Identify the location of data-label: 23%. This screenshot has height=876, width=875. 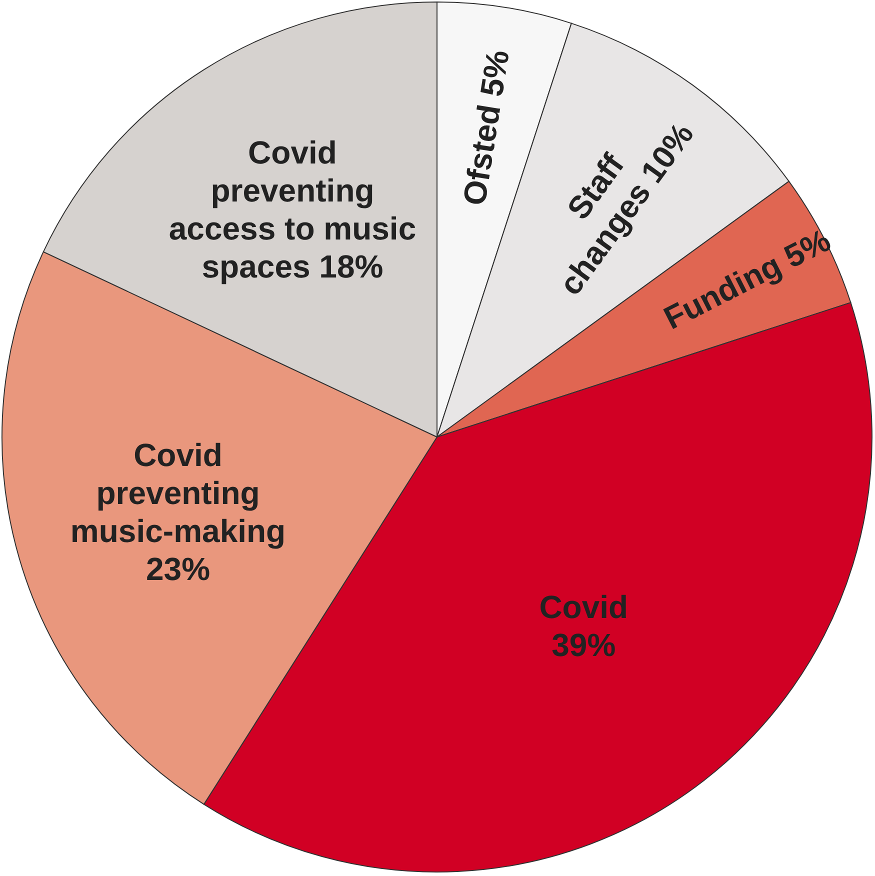
(178, 569).